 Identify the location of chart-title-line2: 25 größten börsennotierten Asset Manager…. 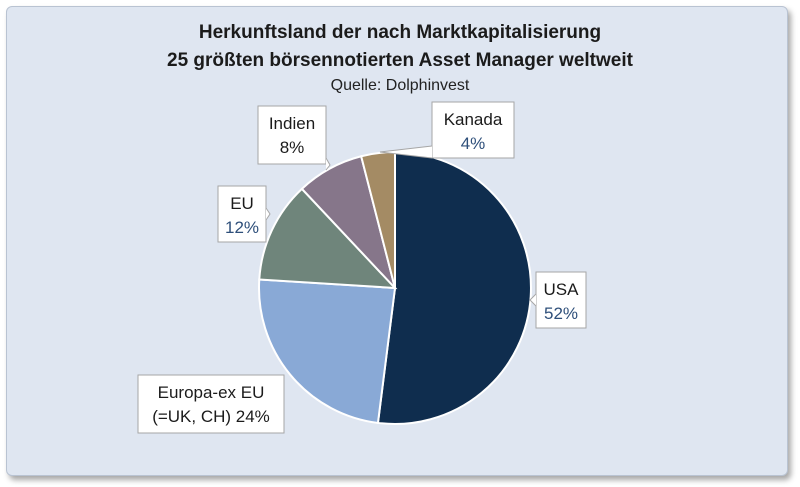
(400, 60).